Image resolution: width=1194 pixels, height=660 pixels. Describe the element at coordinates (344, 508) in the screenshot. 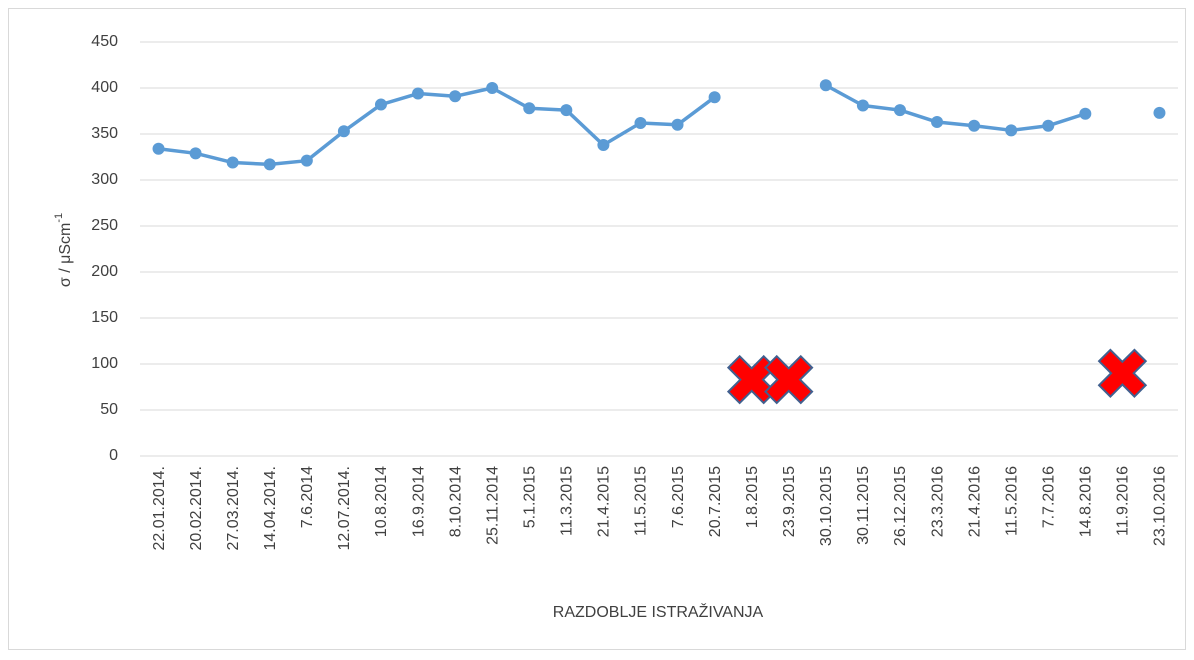

I see `x-tick-label: 12.07.2014.` at that location.